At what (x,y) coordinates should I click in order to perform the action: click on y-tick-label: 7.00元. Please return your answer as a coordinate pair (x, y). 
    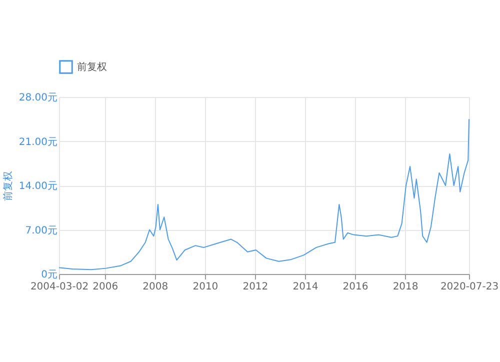
    Looking at the image, I should click on (41, 230).